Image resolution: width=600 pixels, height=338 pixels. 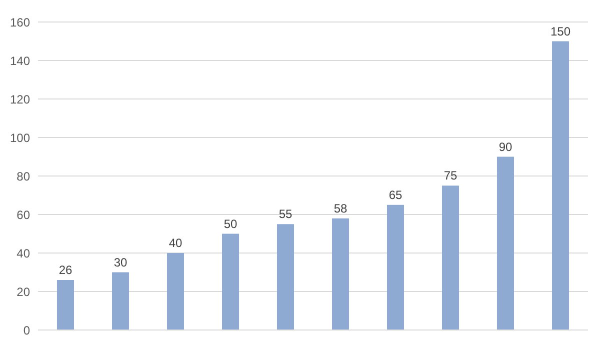 I want to click on y-tick-label: 80, so click(x=23, y=176).